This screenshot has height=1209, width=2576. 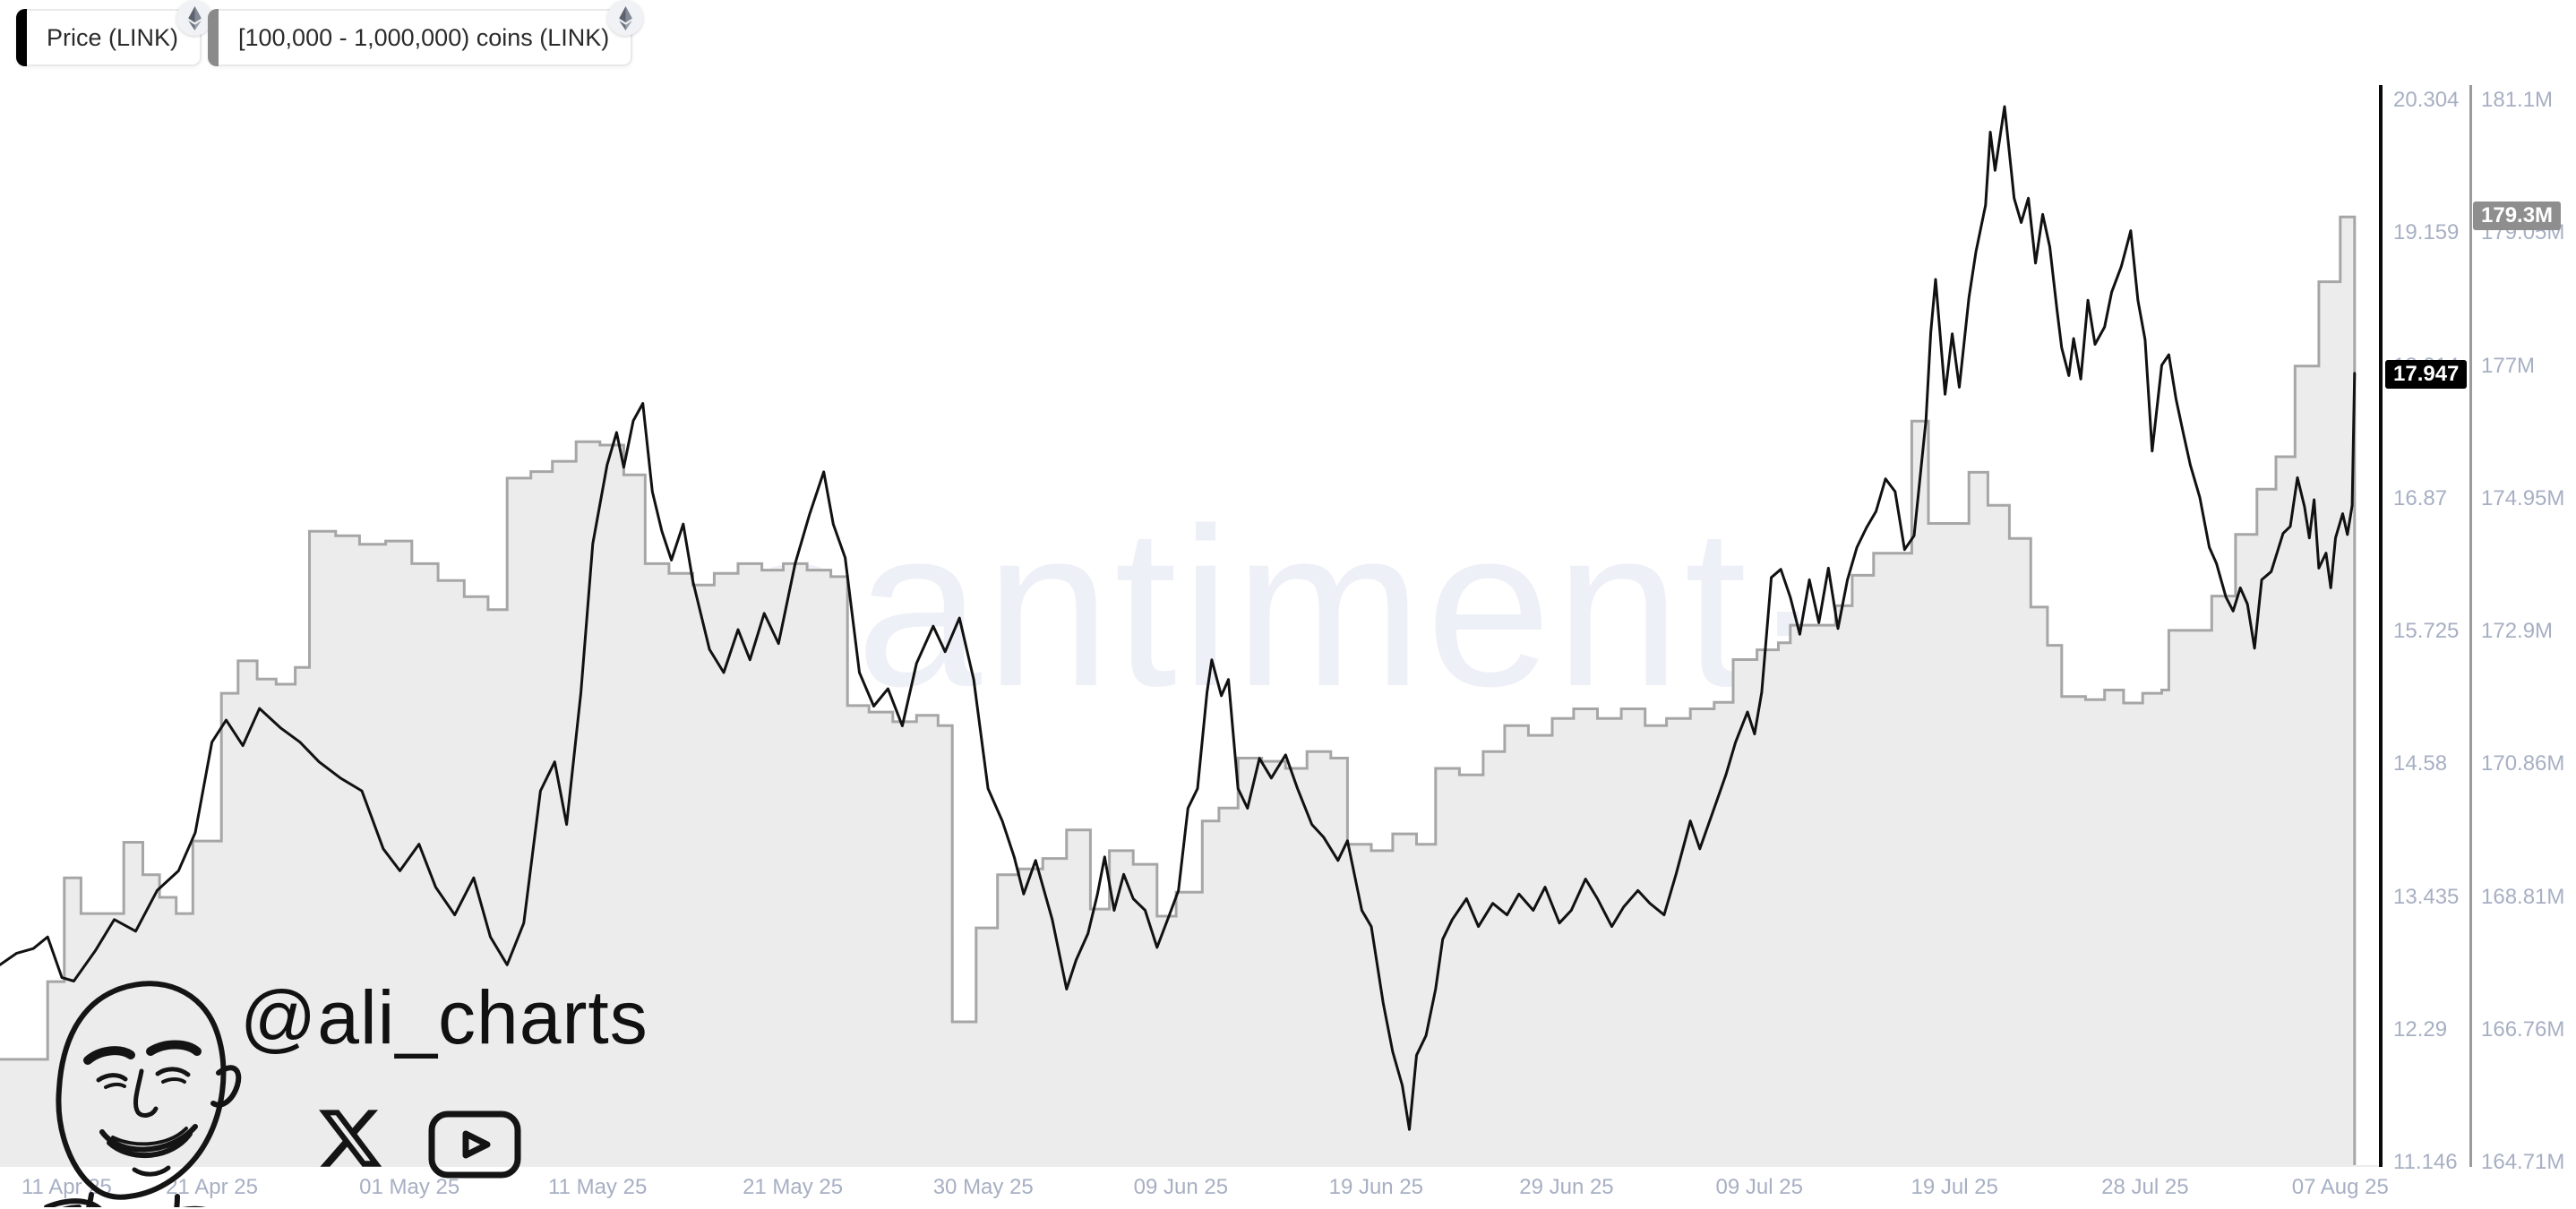 What do you see at coordinates (598, 1187) in the screenshot?
I see `date-label-3: 11 May 25` at bounding box center [598, 1187].